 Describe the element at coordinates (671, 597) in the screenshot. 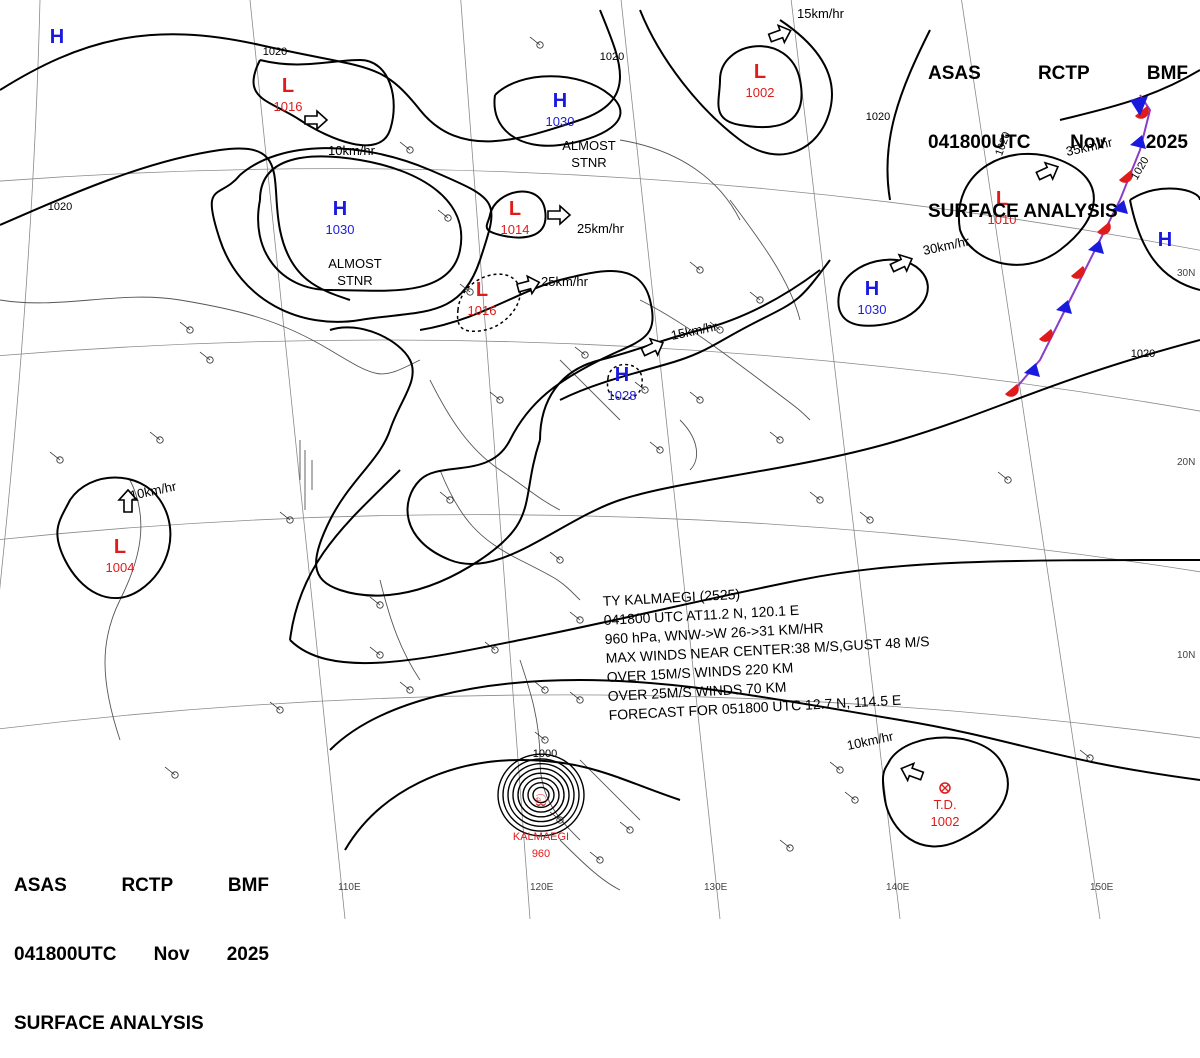

I see `typhoon-info-line: TY KALMAEGI (2525)` at that location.